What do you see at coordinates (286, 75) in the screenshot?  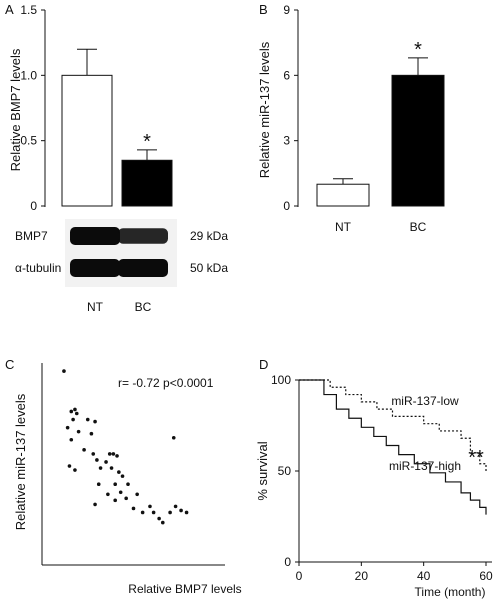 I see `panel-b-y-tick-label: 6` at bounding box center [286, 75].